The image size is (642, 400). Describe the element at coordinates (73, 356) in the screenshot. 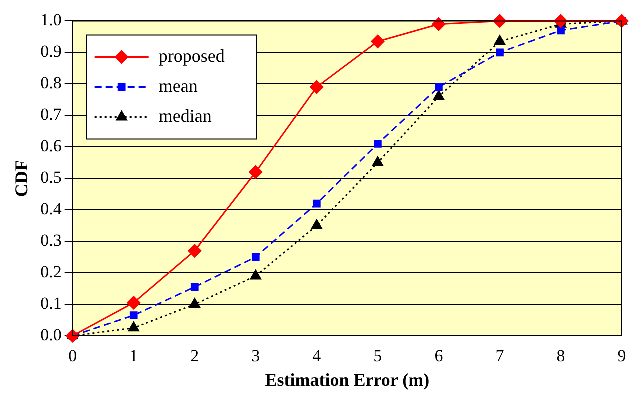

I see `x-tick-label: 0` at that location.